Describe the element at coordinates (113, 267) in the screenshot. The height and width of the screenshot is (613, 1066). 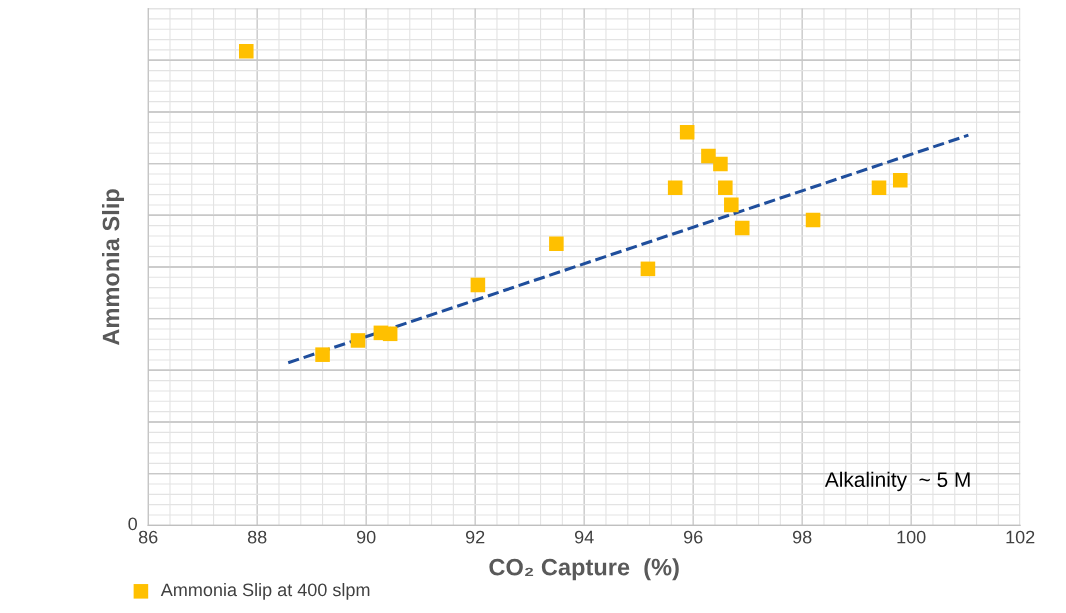
I see `y-axis-title: Ammonia Slip` at that location.